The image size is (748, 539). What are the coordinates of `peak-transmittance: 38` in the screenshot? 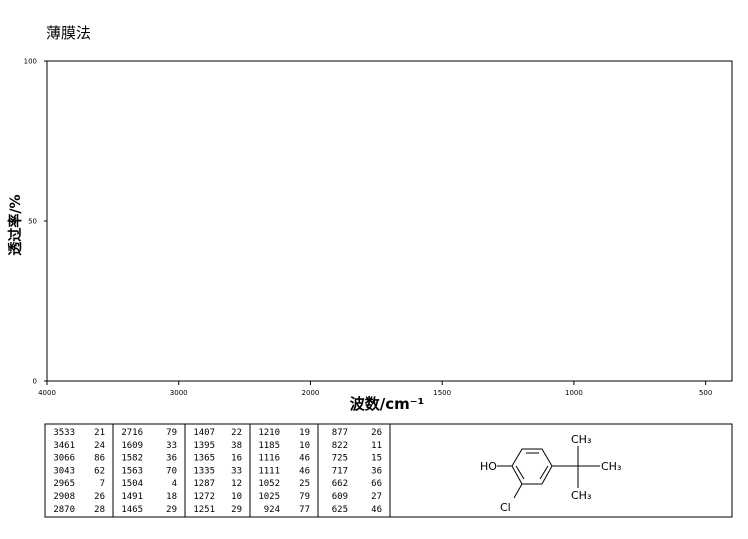 It's located at (236, 446).